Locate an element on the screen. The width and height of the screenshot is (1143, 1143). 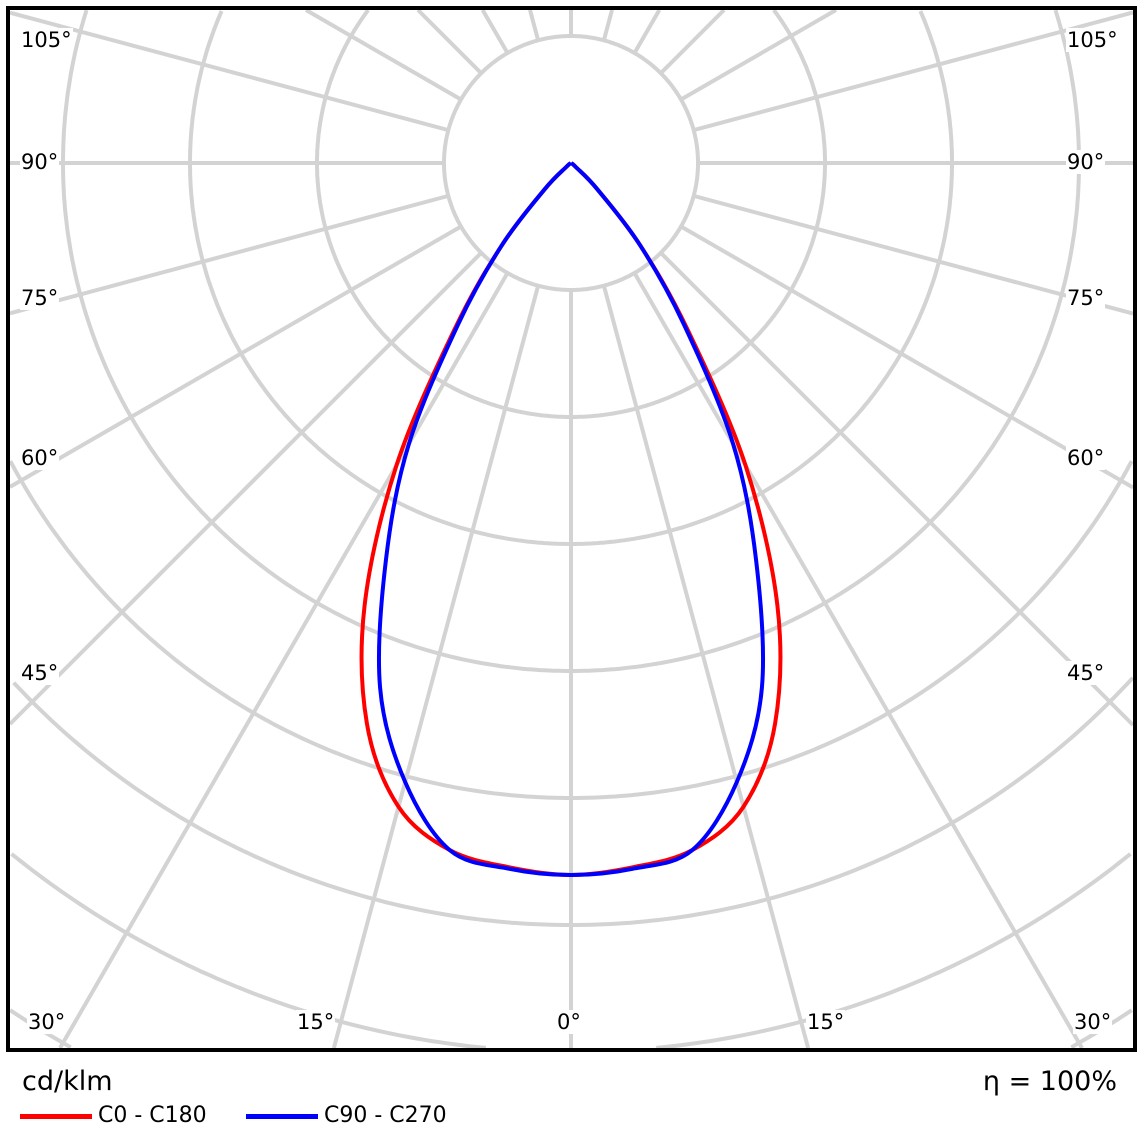
angle-label-left: 90° is located at coordinates (40, 162).